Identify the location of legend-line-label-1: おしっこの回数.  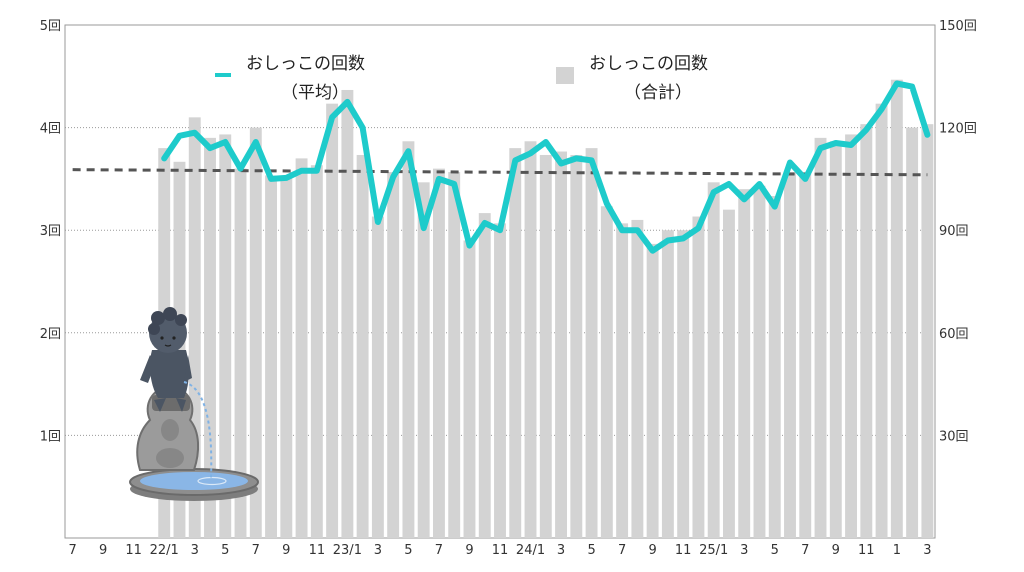
(305, 64).